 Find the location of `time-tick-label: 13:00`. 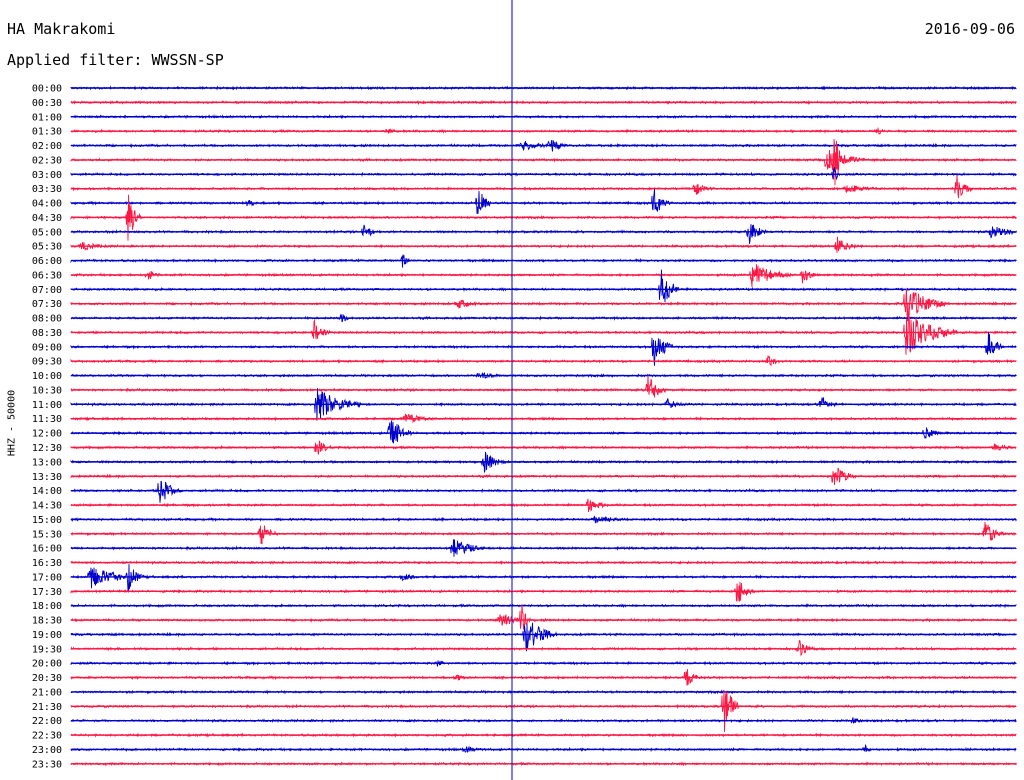

time-tick-label: 13:00 is located at coordinates (47, 462).